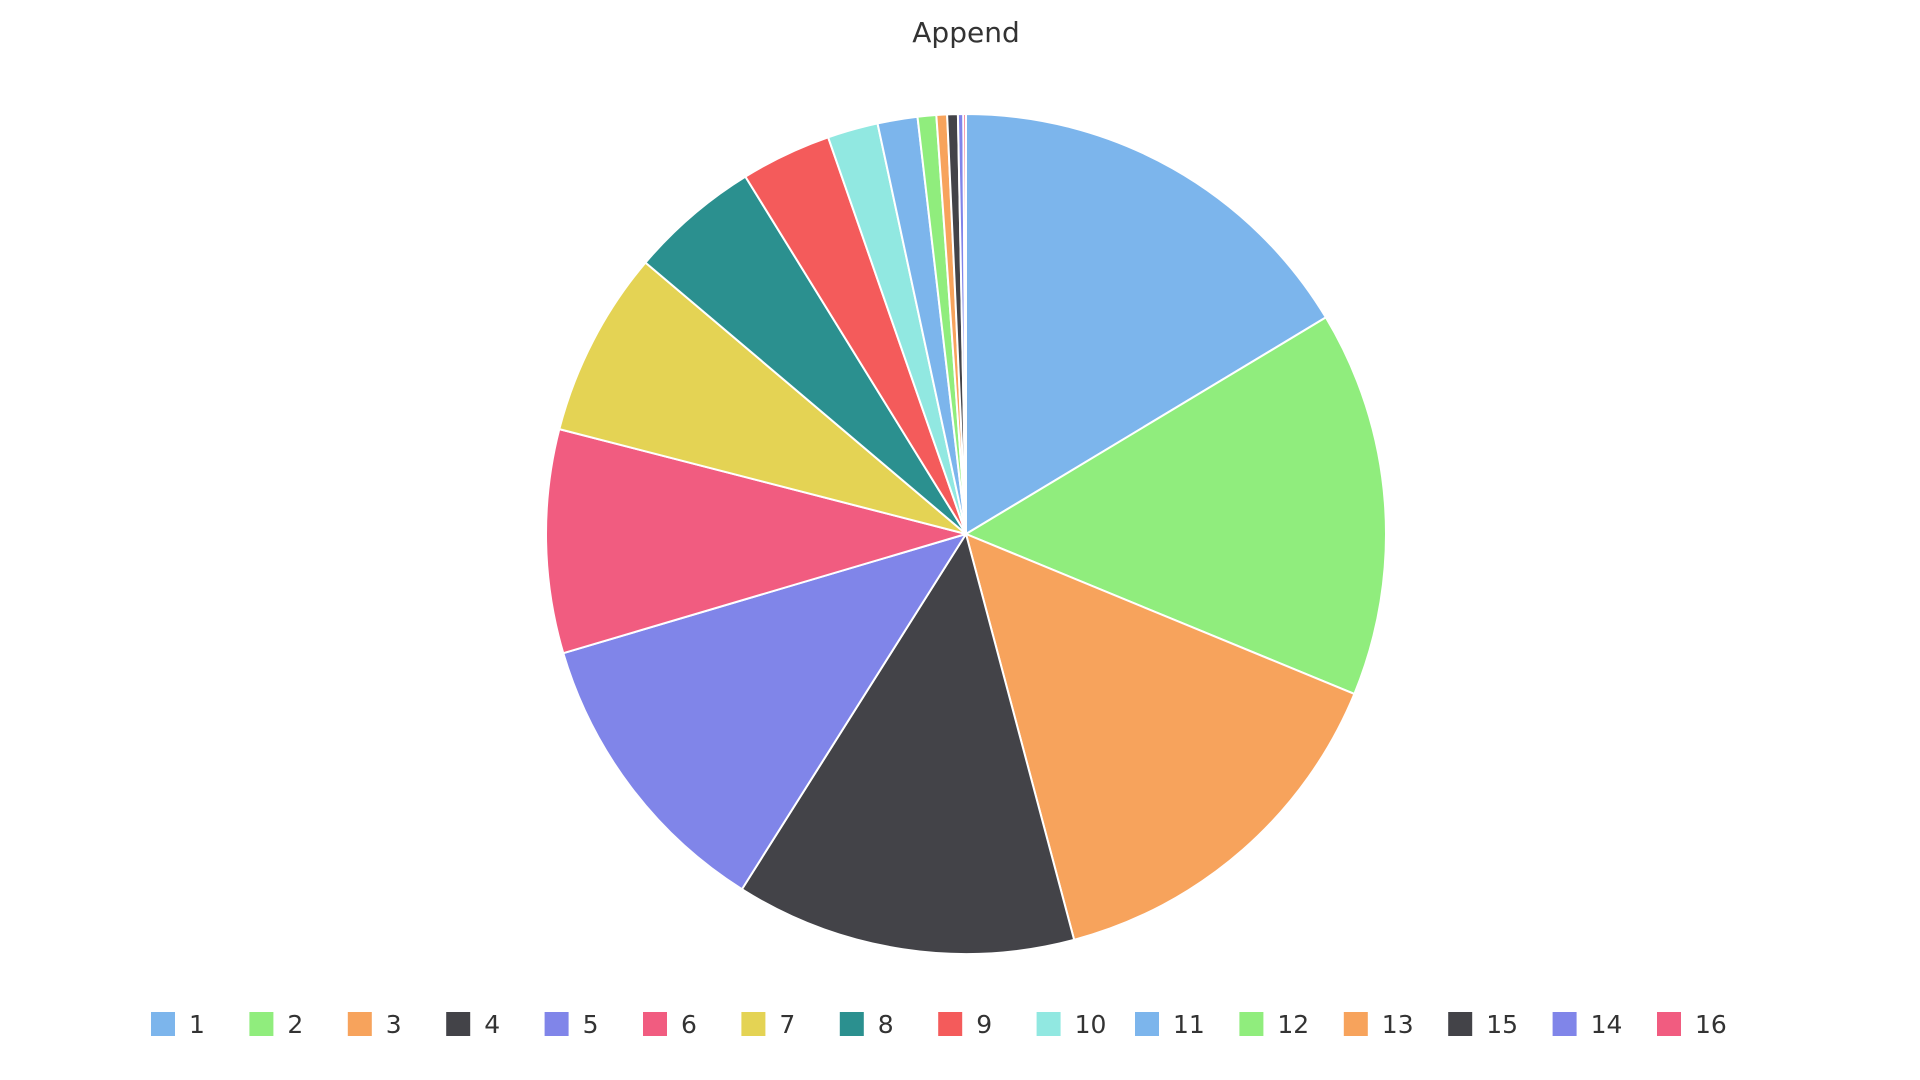  I want to click on legend-label-9: 9, so click(984, 1024).